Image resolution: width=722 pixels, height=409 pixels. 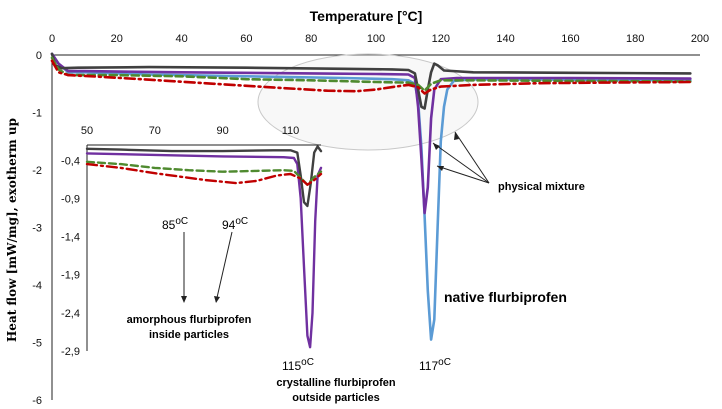 I want to click on main-series-dark-grey-trace, so click(x=371, y=81).